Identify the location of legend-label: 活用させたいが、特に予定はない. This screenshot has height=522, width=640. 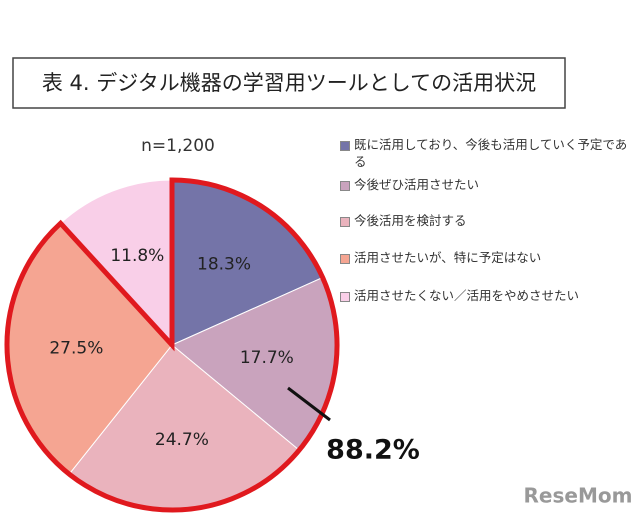
(448, 257).